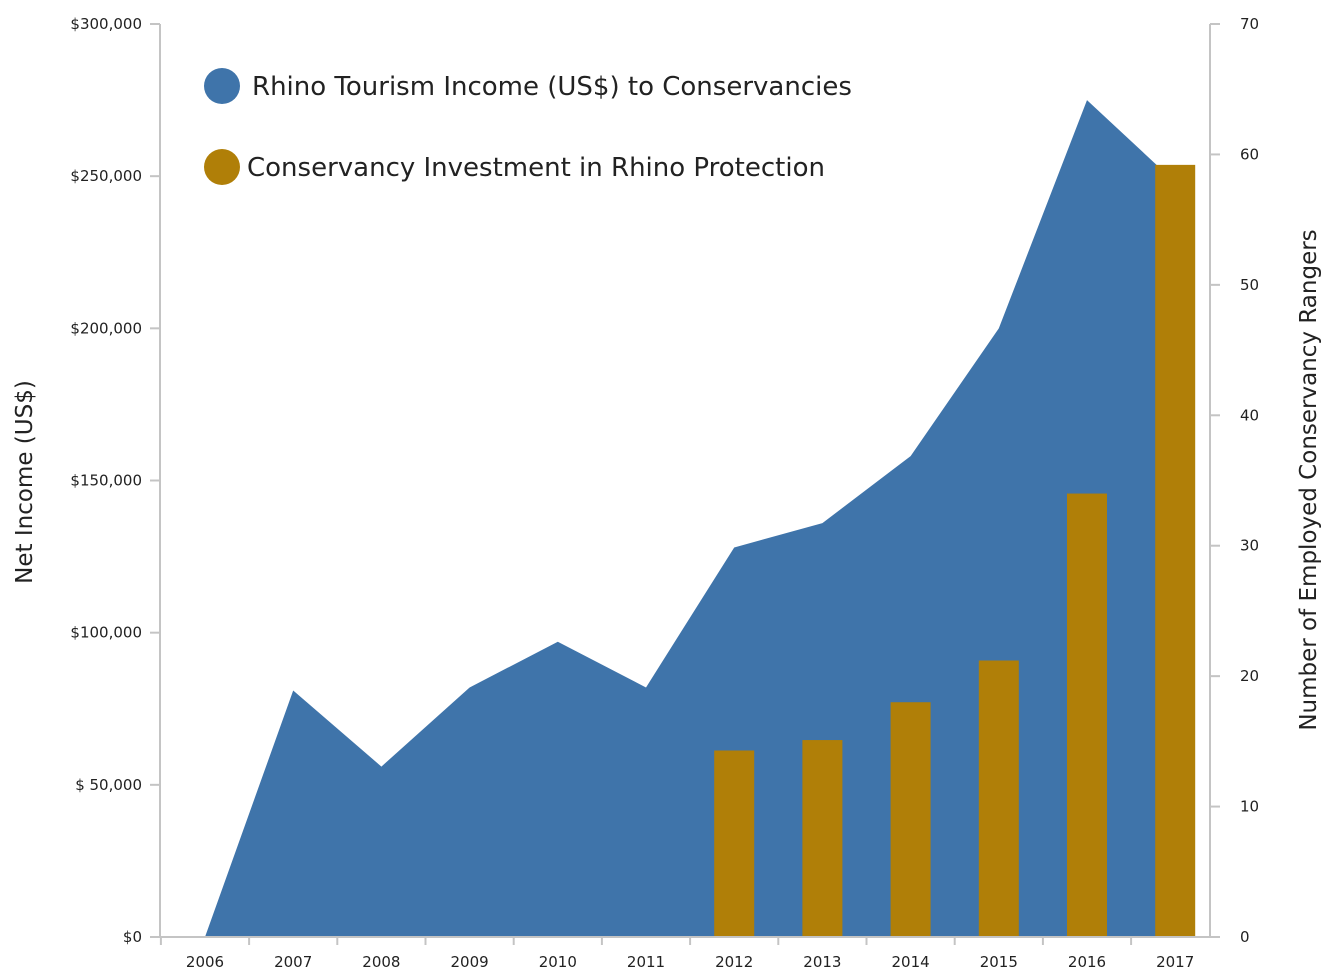  Describe the element at coordinates (822, 838) in the screenshot. I see `ranger-bar-2013` at that location.